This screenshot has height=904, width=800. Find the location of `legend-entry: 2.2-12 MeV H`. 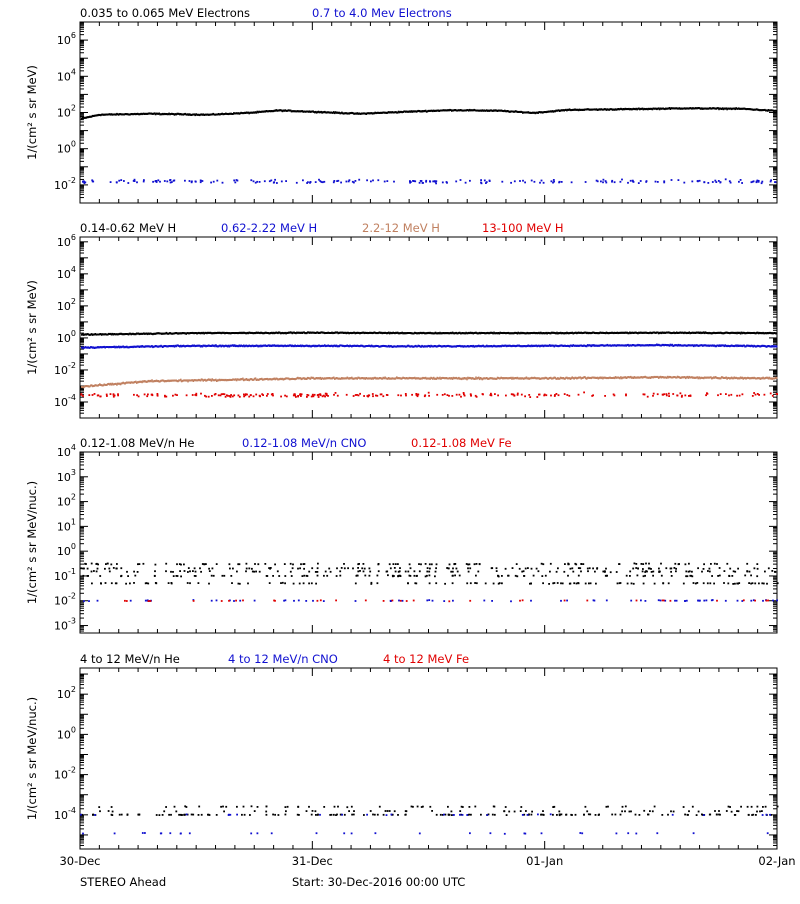

legend-entry: 2.2-12 MeV H is located at coordinates (401, 228).